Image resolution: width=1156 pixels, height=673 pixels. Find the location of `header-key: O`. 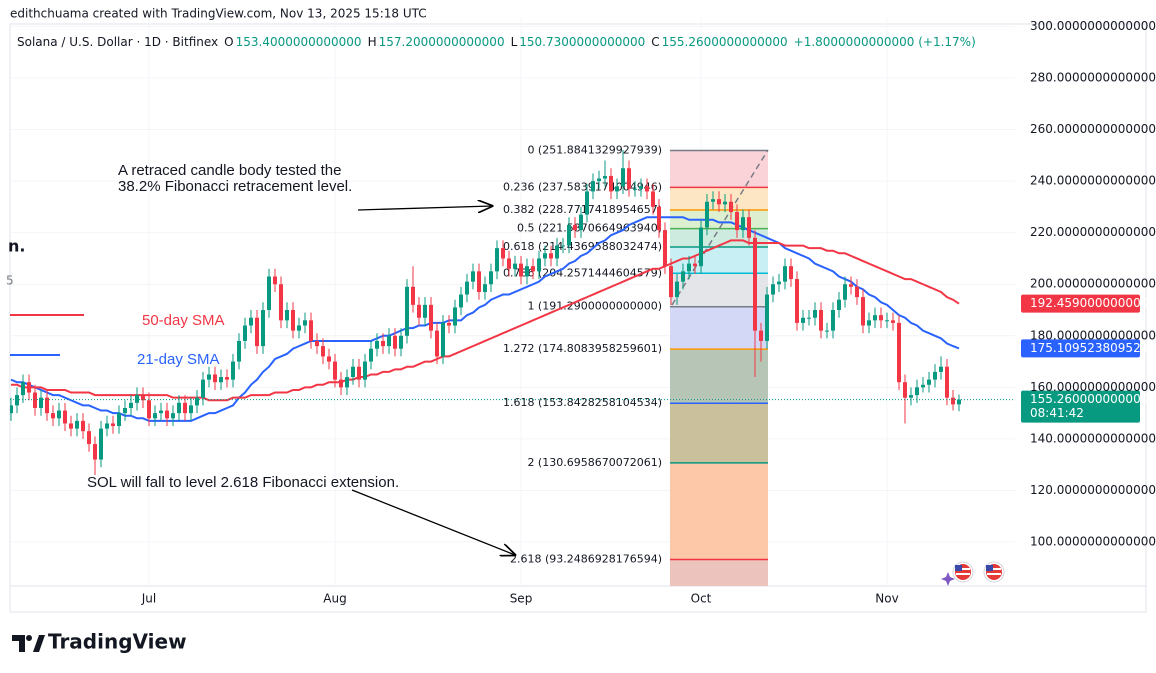

header-key: O is located at coordinates (228, 42).